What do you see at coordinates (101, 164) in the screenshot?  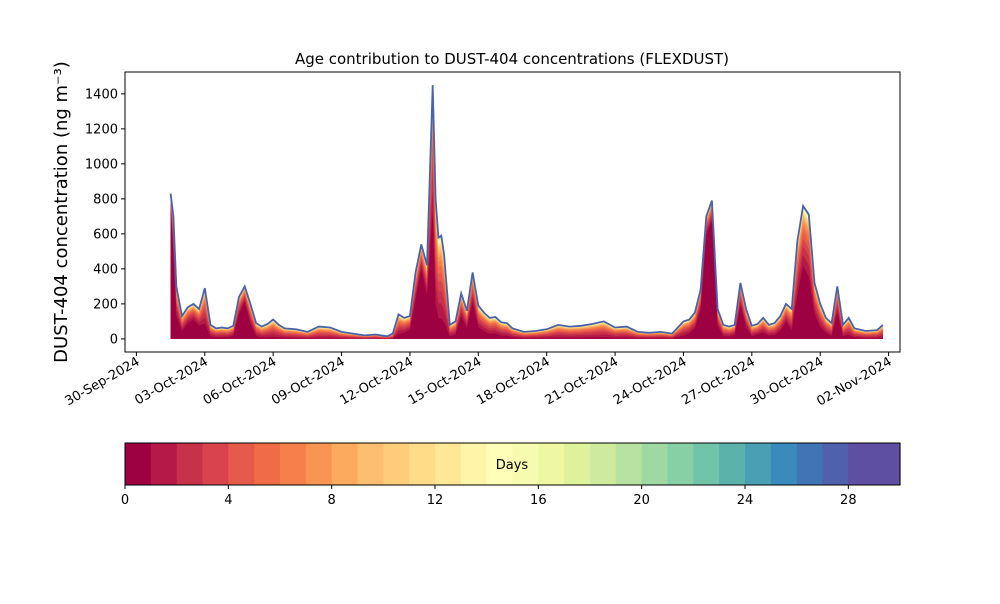 I see `y-tick-label: 1000` at bounding box center [101, 164].